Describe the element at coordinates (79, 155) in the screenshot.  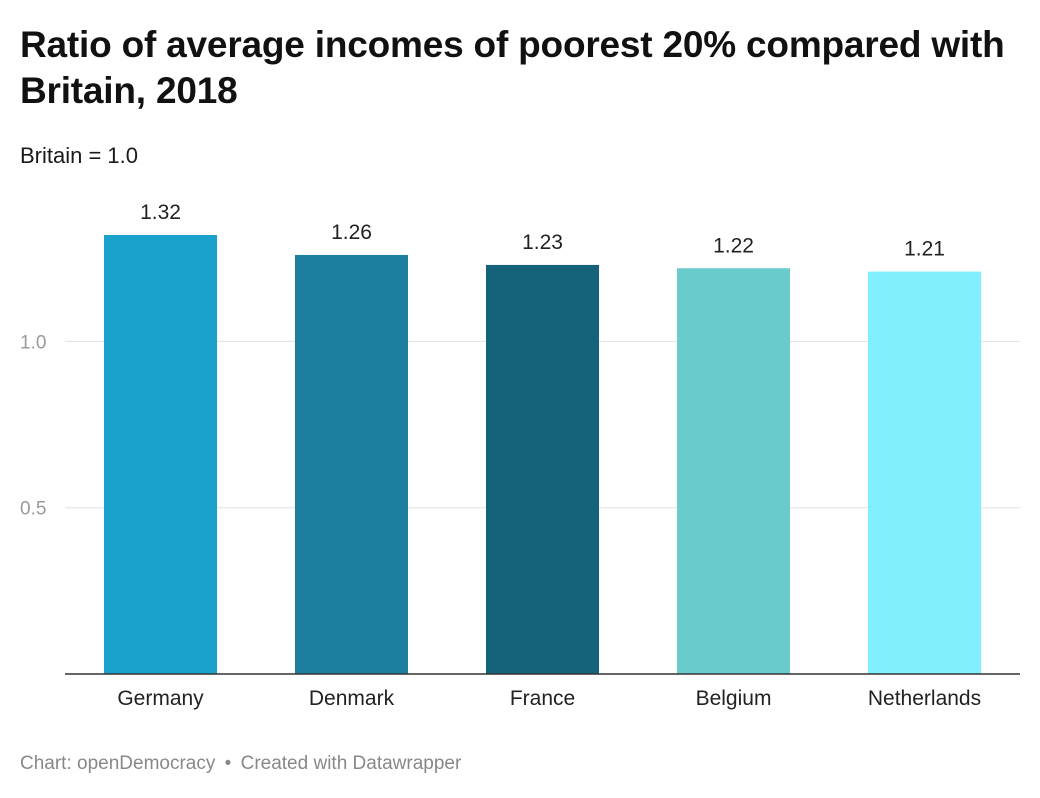
I see `chart-subtitle: Britain = 1.0` at that location.